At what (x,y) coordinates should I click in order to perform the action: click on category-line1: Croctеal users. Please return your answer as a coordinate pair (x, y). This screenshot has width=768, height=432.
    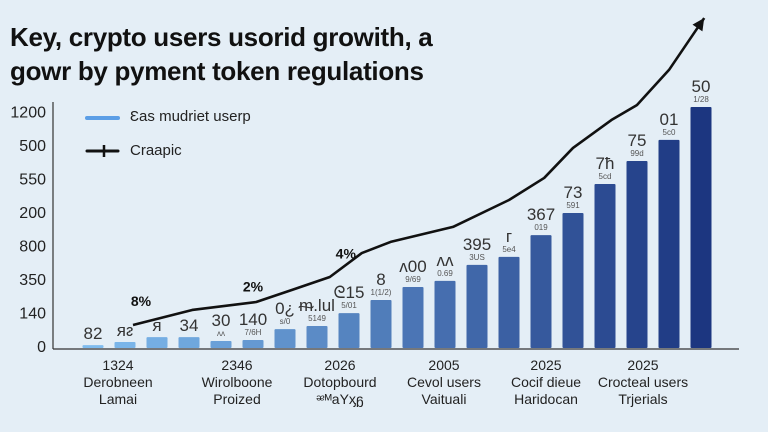
    Looking at the image, I should click on (643, 382).